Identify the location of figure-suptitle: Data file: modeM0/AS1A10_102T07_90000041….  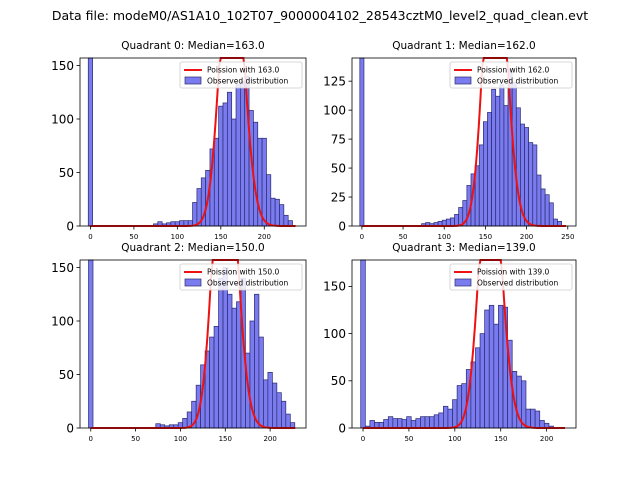
(320, 15).